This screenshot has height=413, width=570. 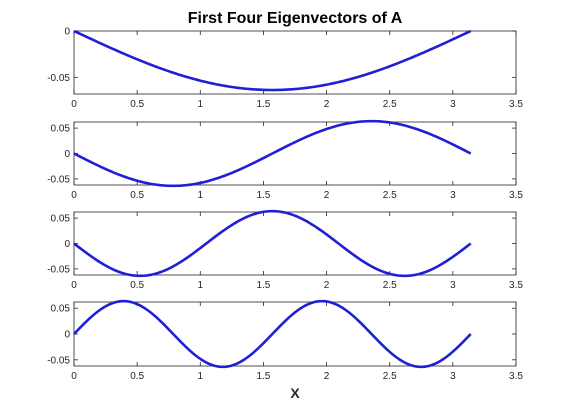 I want to click on eigenvector-1-line, so click(x=272, y=60).